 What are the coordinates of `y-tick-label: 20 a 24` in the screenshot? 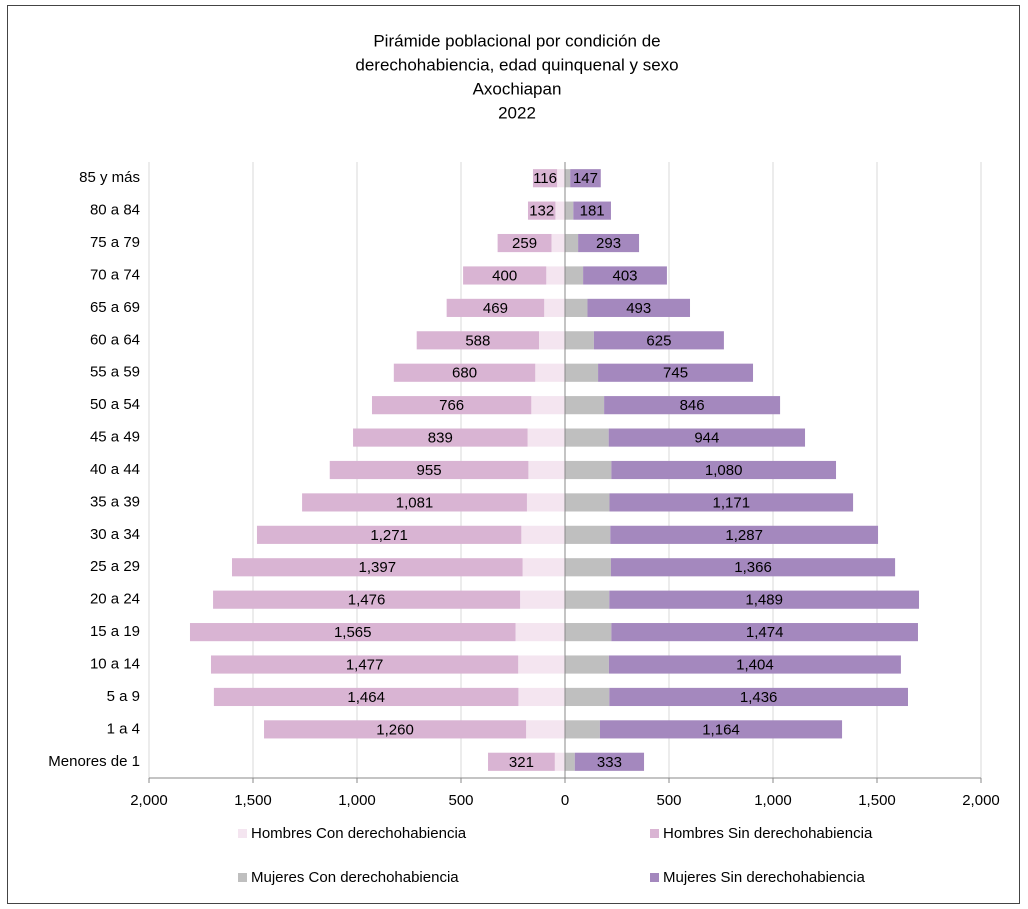 It's located at (115, 599).